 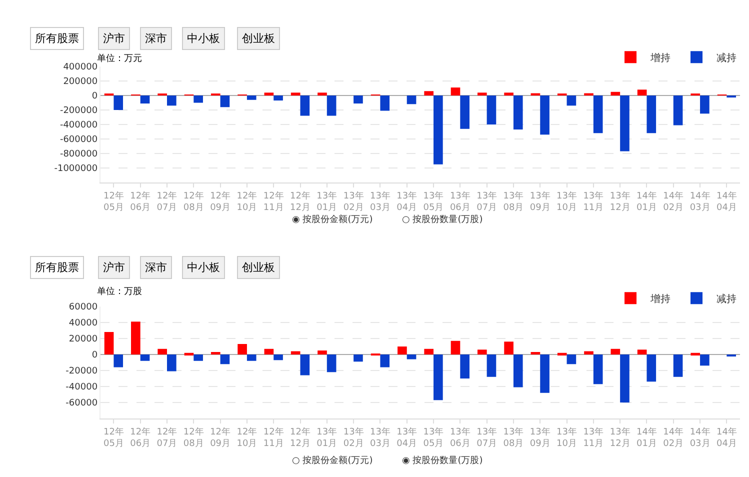 I want to click on x-tick-label: 13年 02月, so click(x=353, y=201).